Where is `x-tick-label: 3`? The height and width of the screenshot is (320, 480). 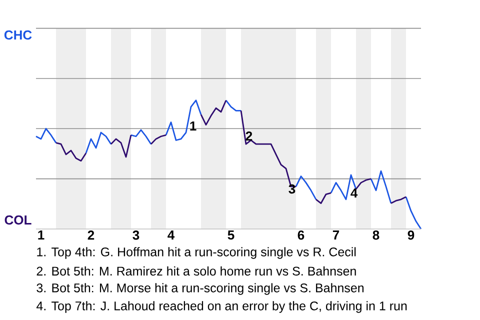 x-tick-label: 3 is located at coordinates (136, 235).